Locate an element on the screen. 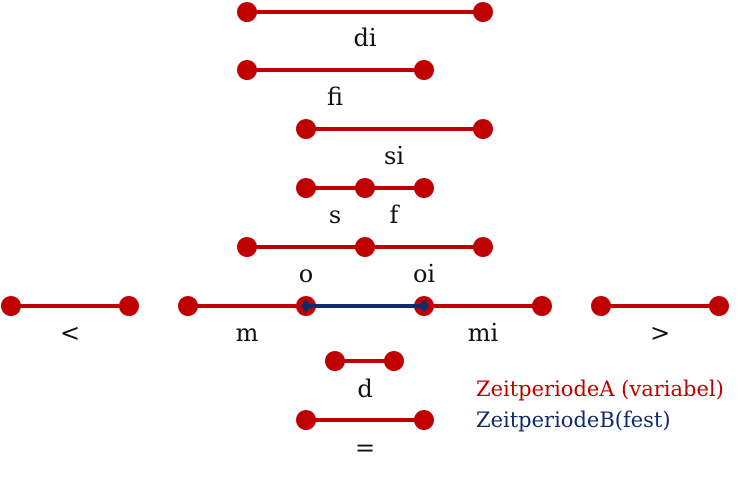 Image resolution: width=743 pixels, height=480 pixels. label-oi: oi is located at coordinates (424, 274).